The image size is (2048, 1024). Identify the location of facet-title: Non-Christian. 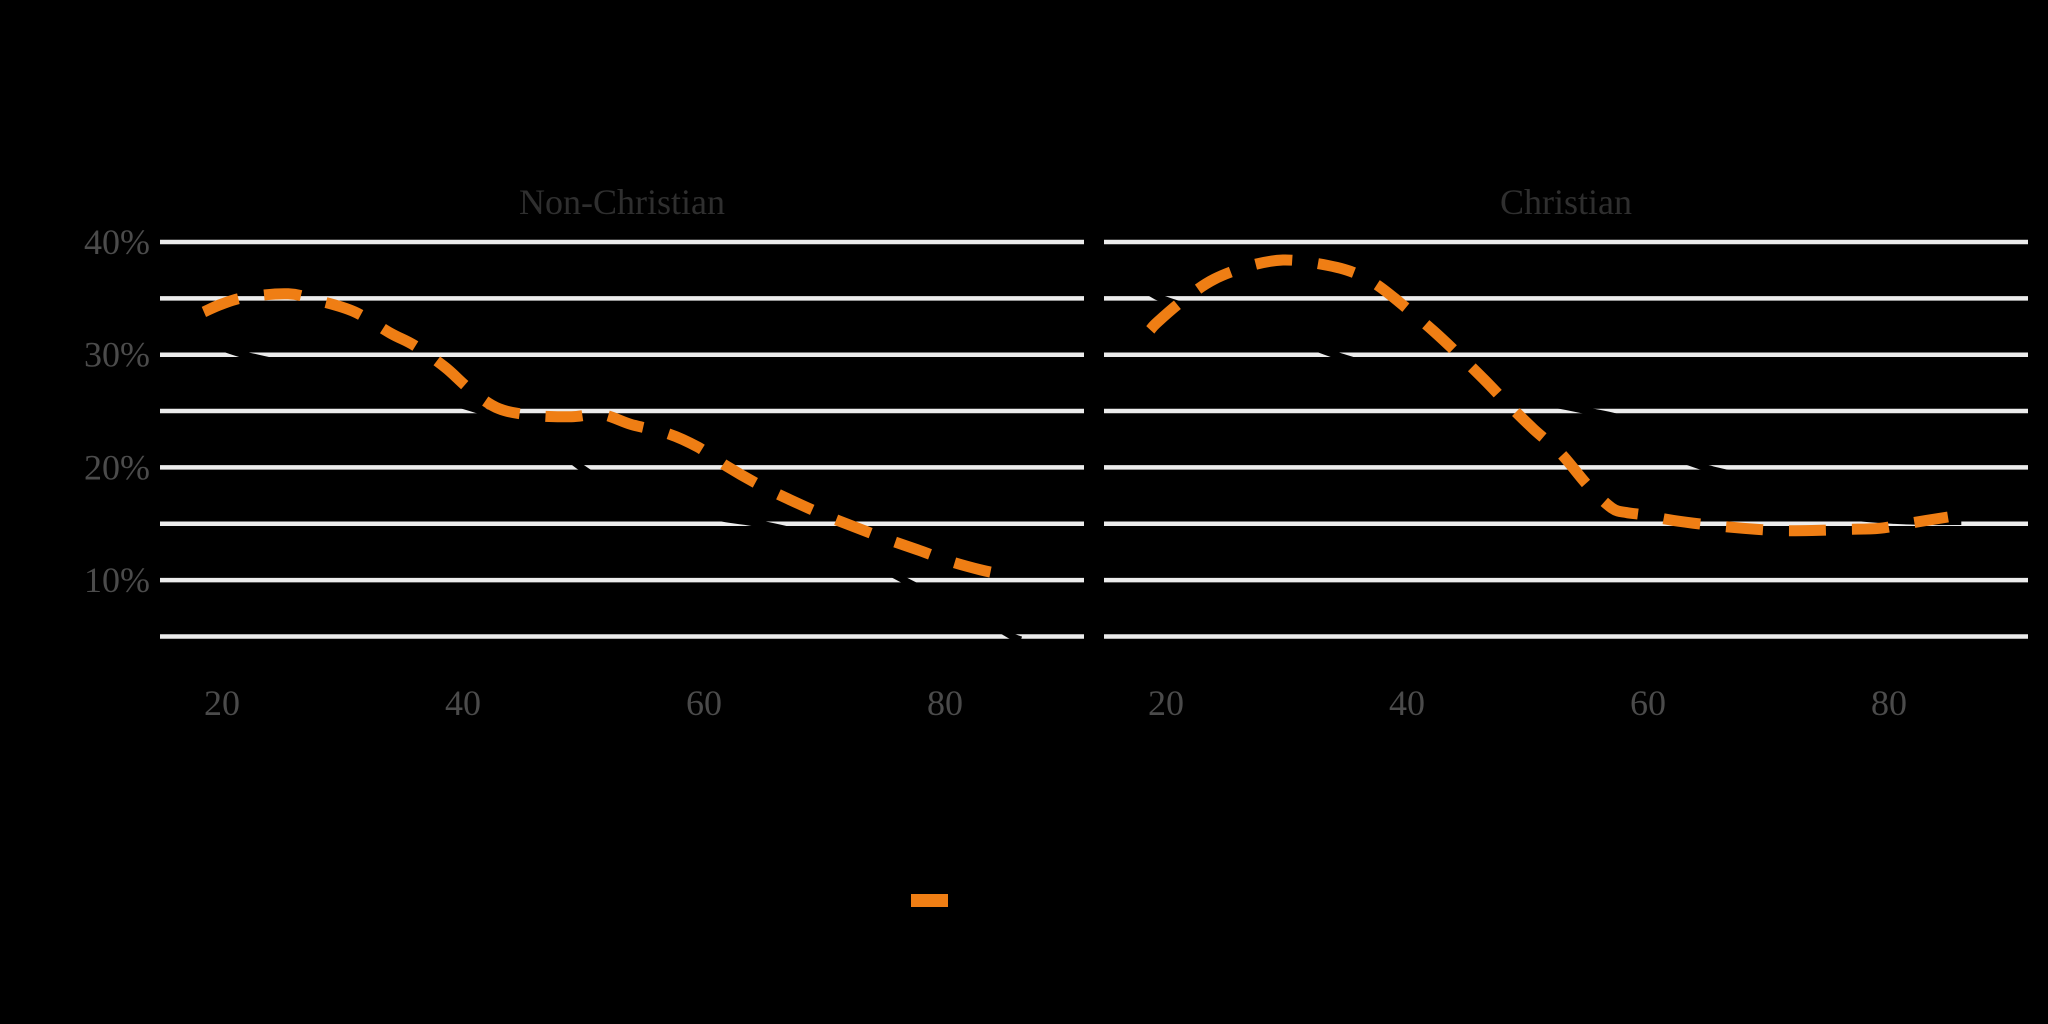
(622, 202).